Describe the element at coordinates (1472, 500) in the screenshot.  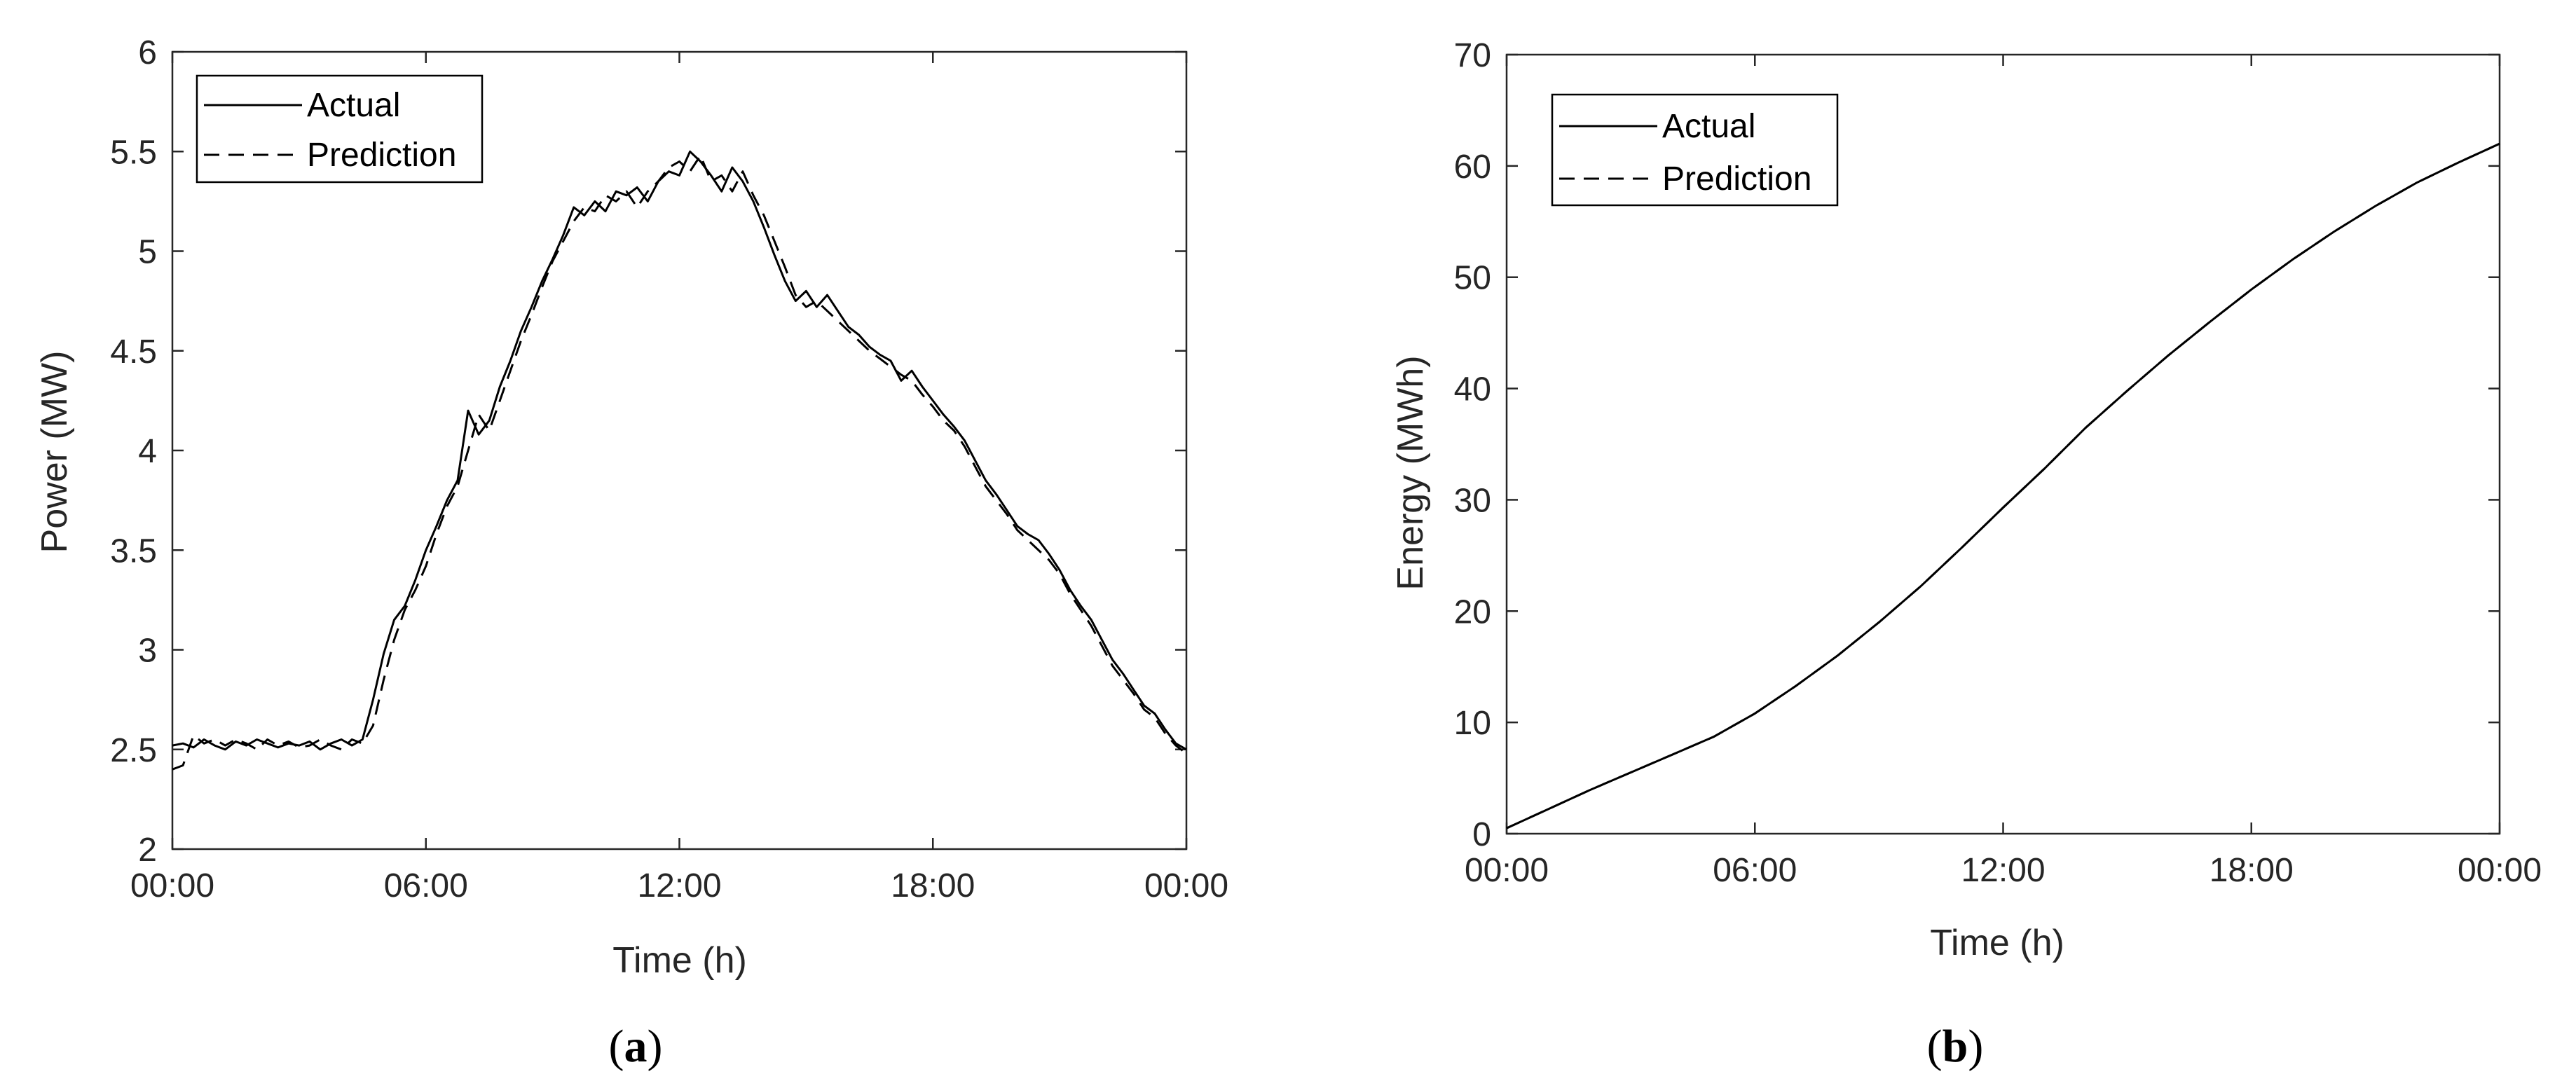
I see `panel-b-y-tick-label: 30` at that location.